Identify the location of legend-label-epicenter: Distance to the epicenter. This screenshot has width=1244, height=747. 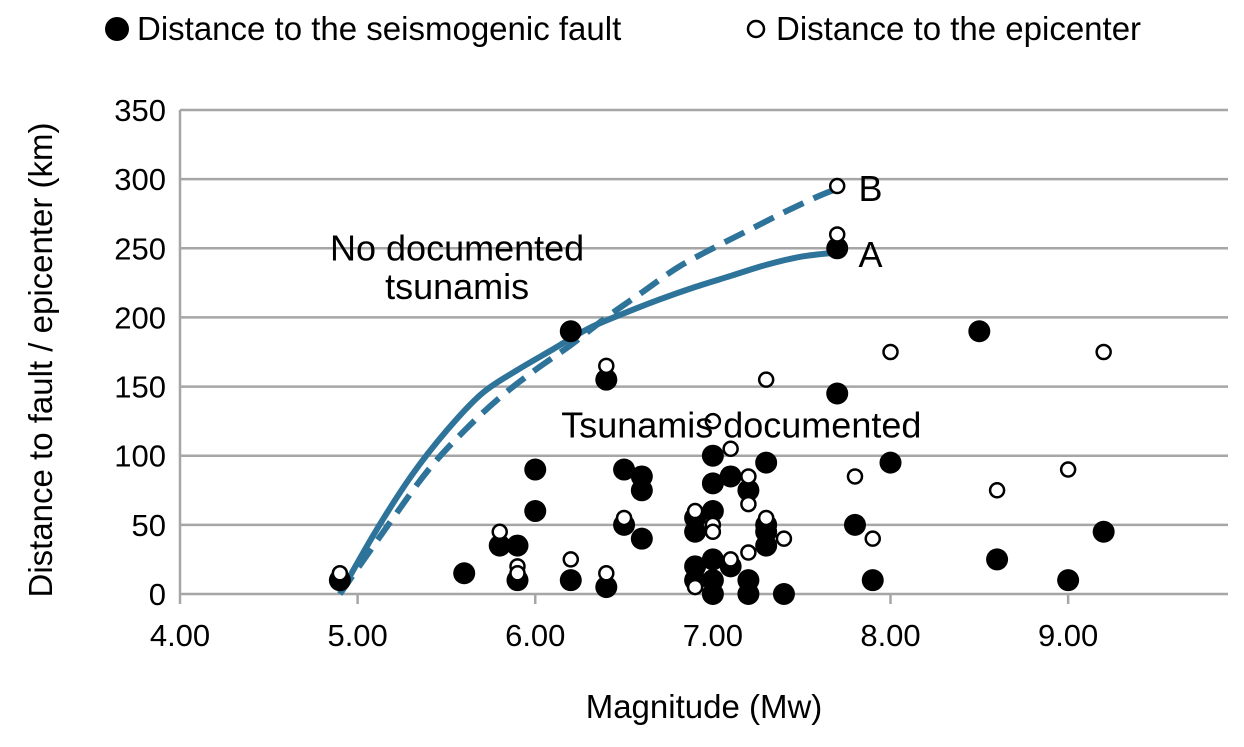
(958, 28).